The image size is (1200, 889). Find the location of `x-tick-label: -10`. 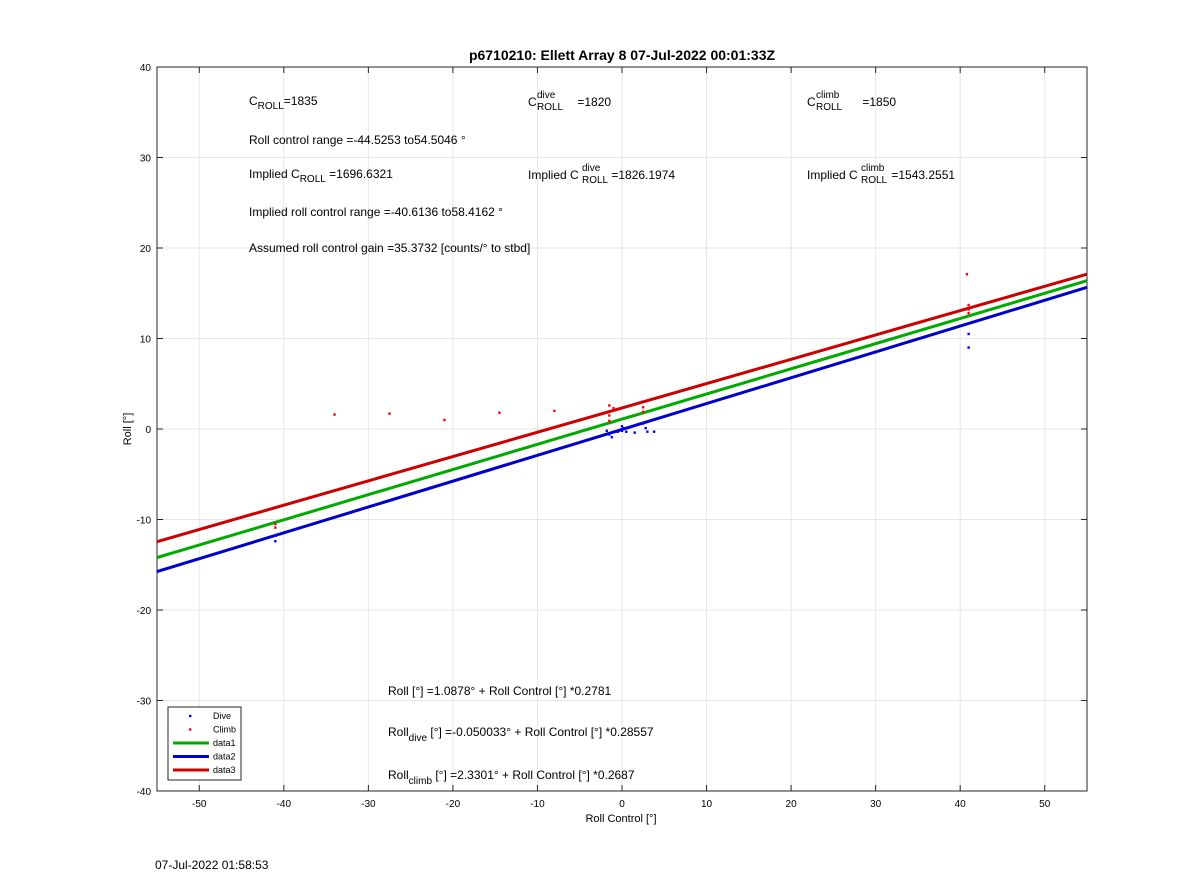

x-tick-label: -10 is located at coordinates (537, 804).